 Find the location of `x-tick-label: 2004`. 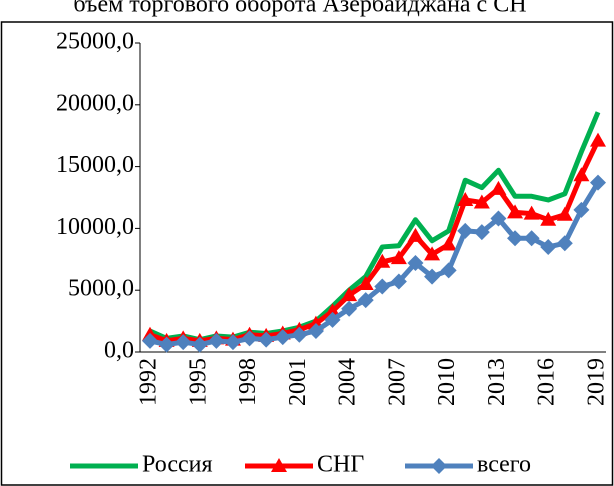

x-tick-label: 2004 is located at coordinates (348, 382).